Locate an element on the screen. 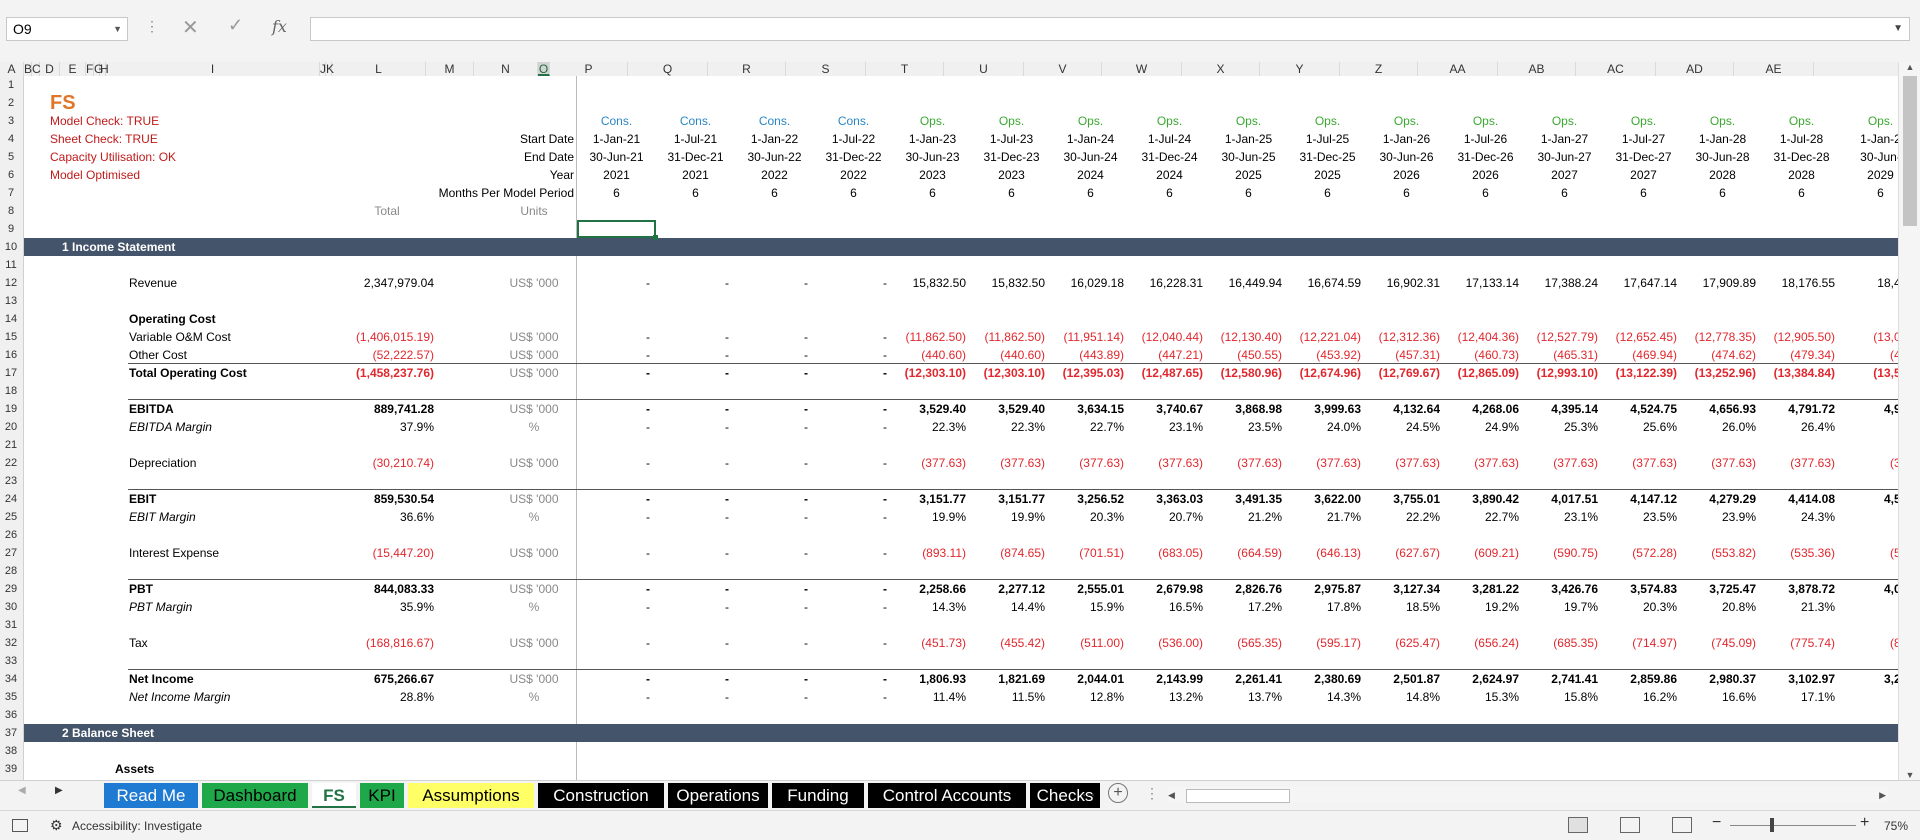  value-cell: (714.97) is located at coordinates (1654, 643).